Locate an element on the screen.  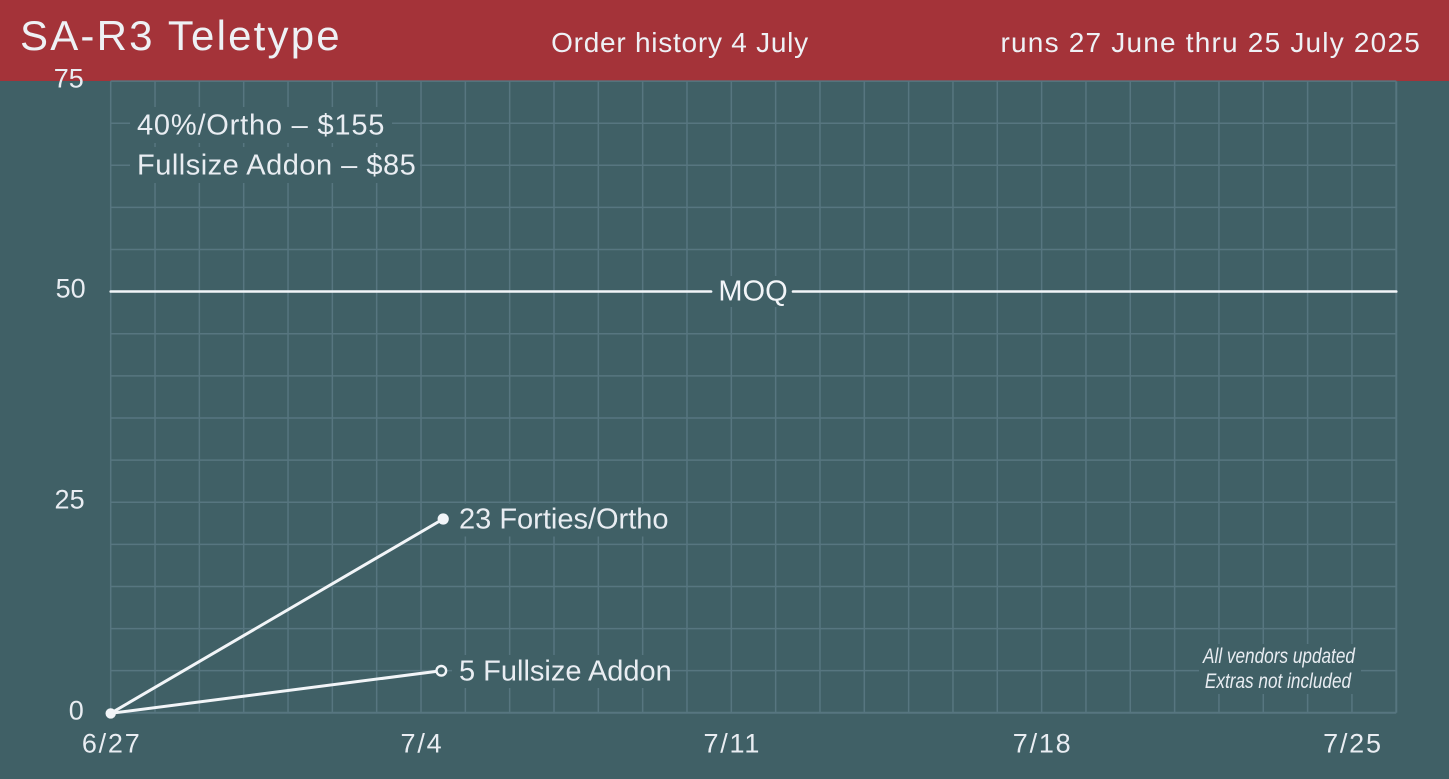
svg-text: 6/27 is located at coordinates (112, 744).